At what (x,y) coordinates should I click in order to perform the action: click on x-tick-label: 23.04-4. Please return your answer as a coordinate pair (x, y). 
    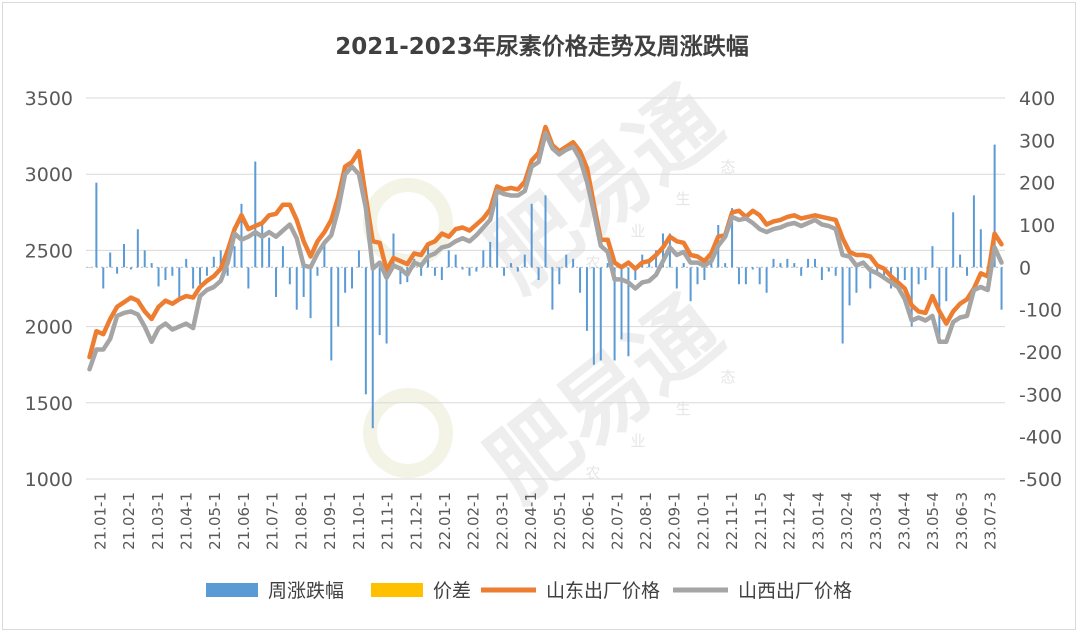
    Looking at the image, I should click on (904, 521).